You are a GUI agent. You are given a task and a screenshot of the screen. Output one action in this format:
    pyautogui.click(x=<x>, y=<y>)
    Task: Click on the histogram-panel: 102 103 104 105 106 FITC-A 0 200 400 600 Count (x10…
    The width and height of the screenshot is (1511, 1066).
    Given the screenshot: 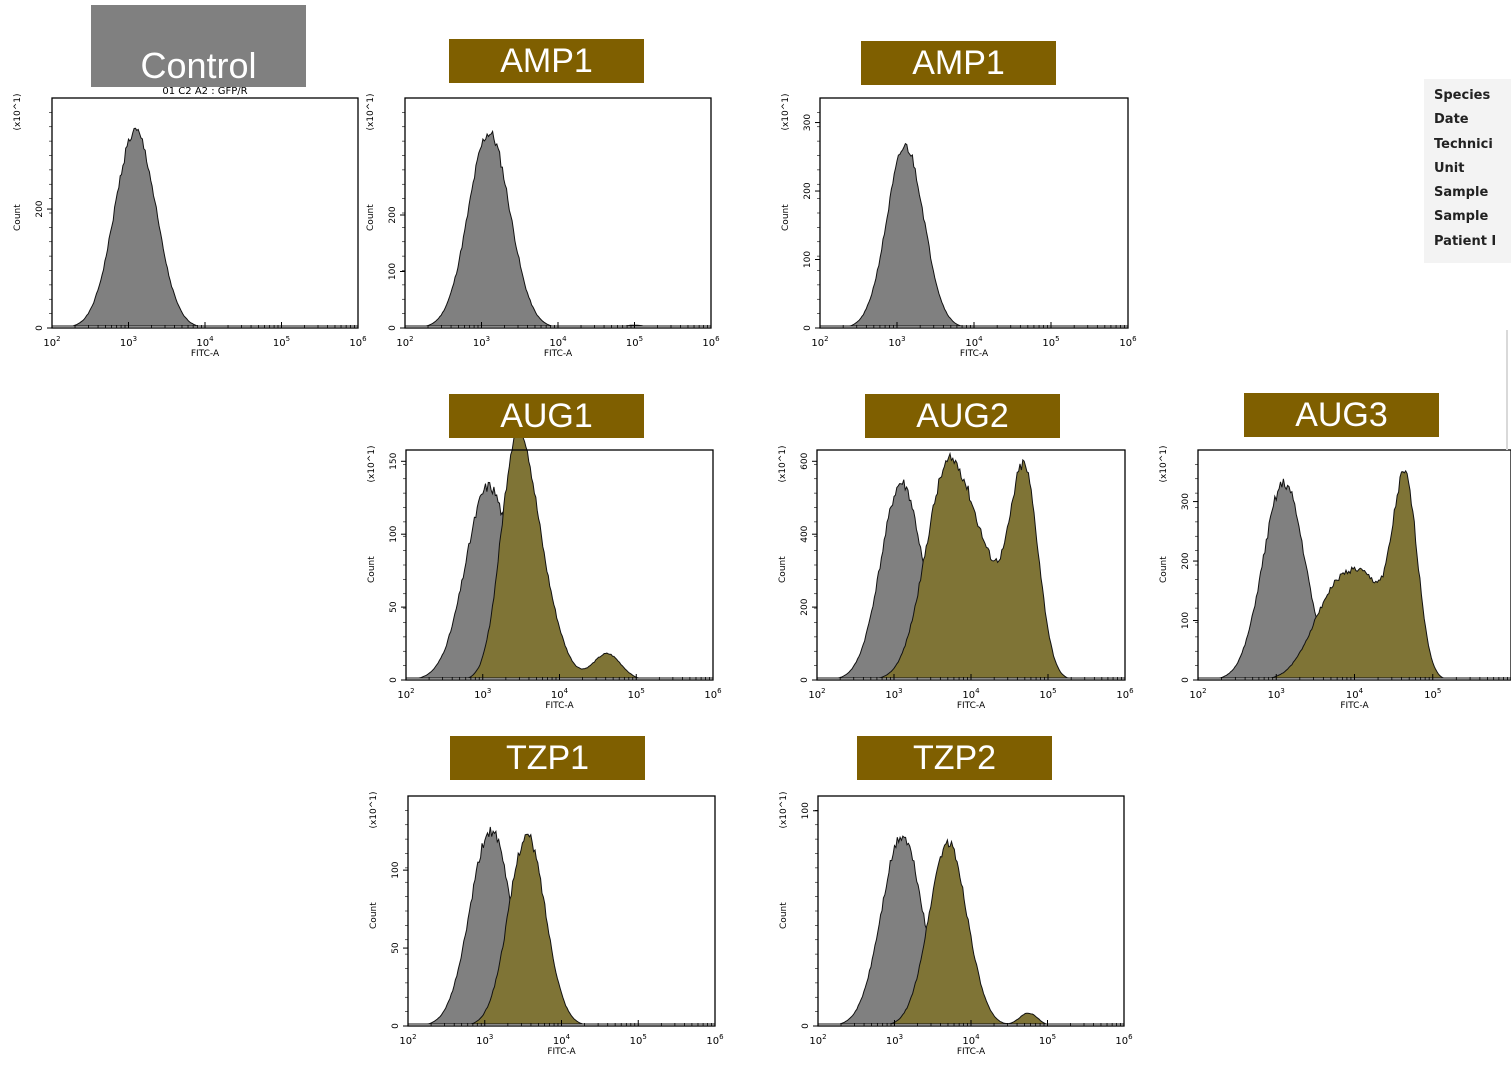 What is the action you would take?
    pyautogui.click(x=956, y=578)
    